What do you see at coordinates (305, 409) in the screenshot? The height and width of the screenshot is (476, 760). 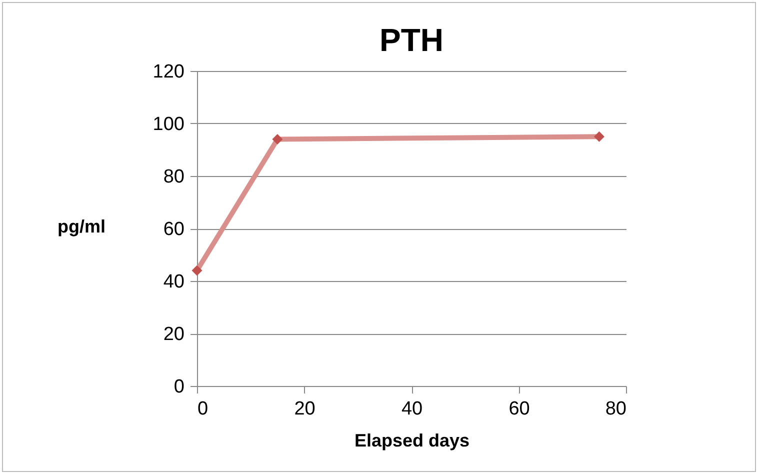 I see `x-tick-label: 20` at bounding box center [305, 409].